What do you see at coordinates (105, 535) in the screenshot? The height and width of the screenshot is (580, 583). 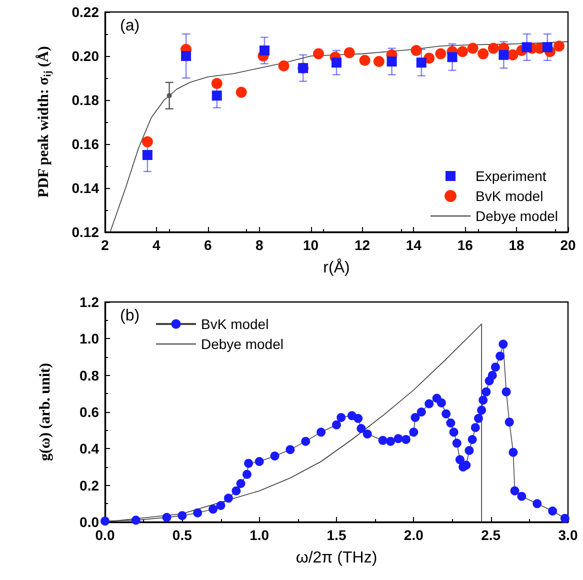 I see `x-tick-label: 0.0` at bounding box center [105, 535].